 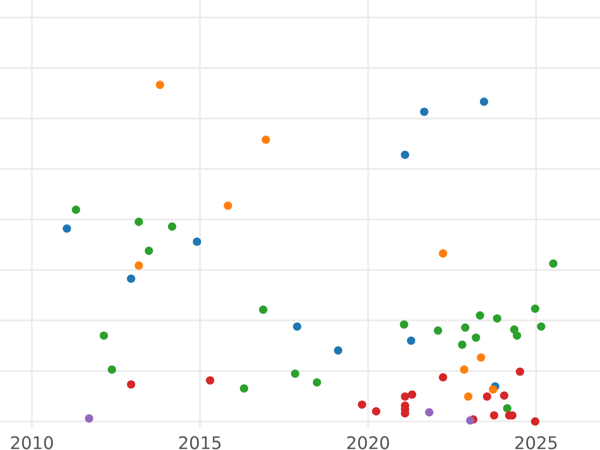 What do you see at coordinates (200, 443) in the screenshot?
I see `x-tick-label: 2015` at bounding box center [200, 443].